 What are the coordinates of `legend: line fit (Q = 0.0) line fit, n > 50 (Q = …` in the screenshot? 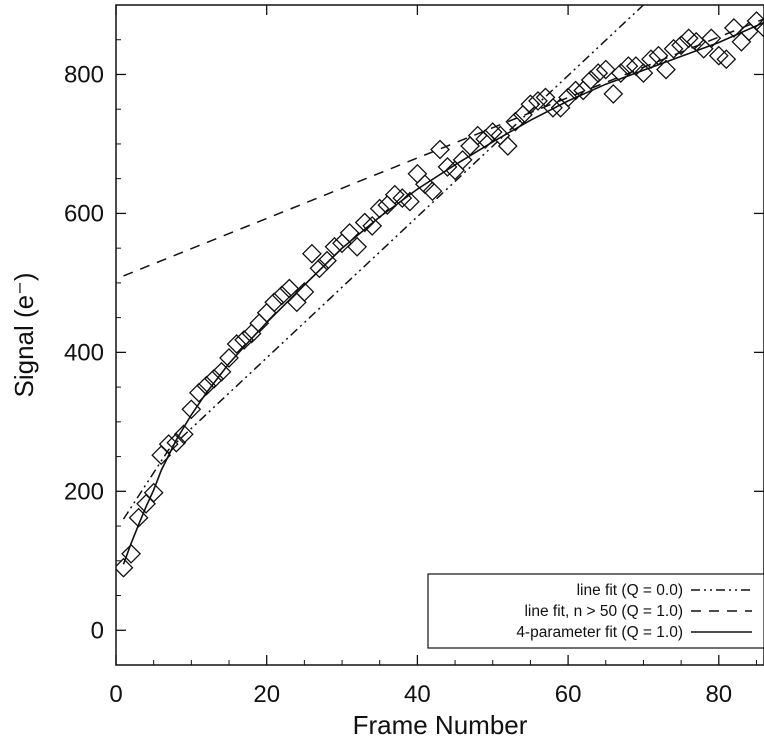 It's located at (595, 611).